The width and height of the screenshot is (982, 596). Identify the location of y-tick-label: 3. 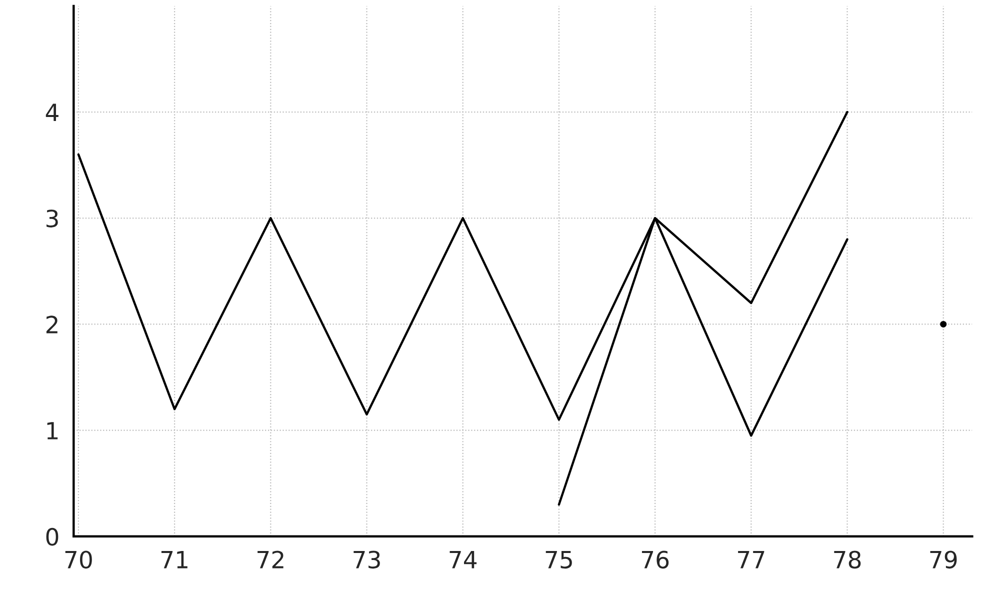
(52, 219).